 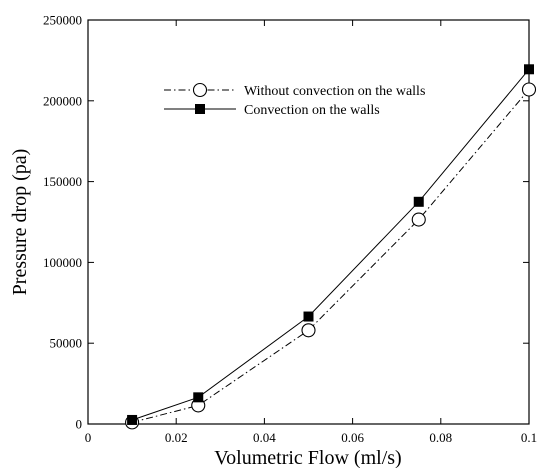 I want to click on y-tick-label: 100000, so click(x=62, y=262).